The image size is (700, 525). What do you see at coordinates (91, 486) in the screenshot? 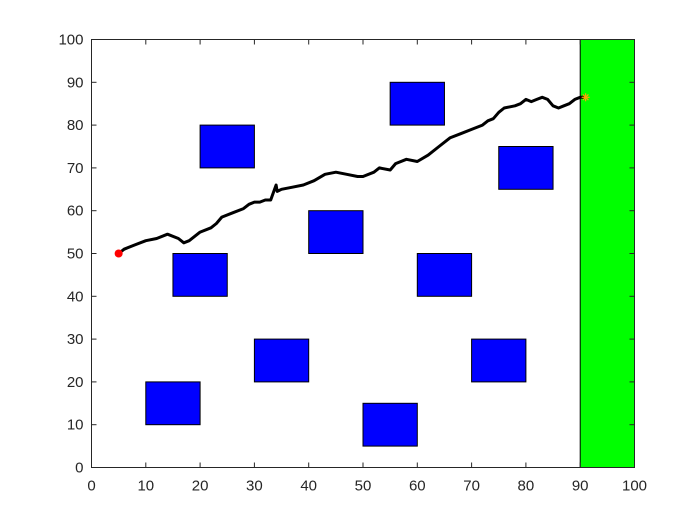
I see `x-tick-label: 0` at bounding box center [91, 486].